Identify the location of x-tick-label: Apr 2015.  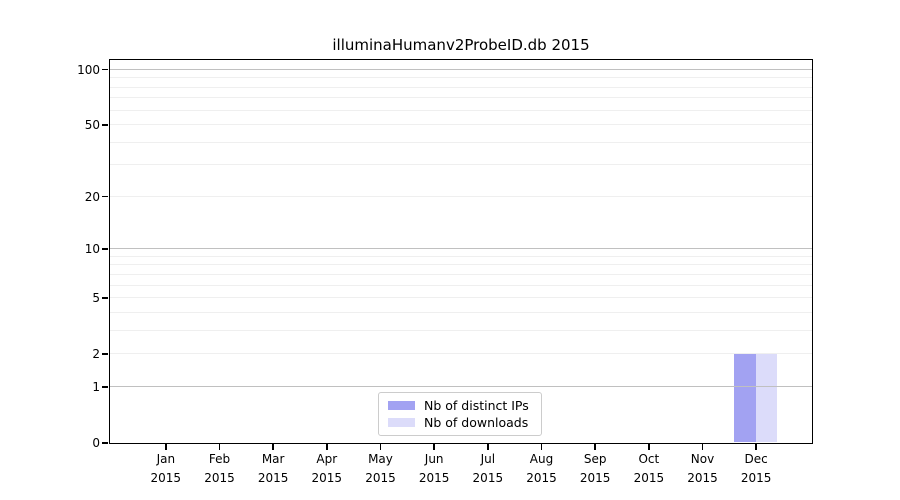
(327, 468).